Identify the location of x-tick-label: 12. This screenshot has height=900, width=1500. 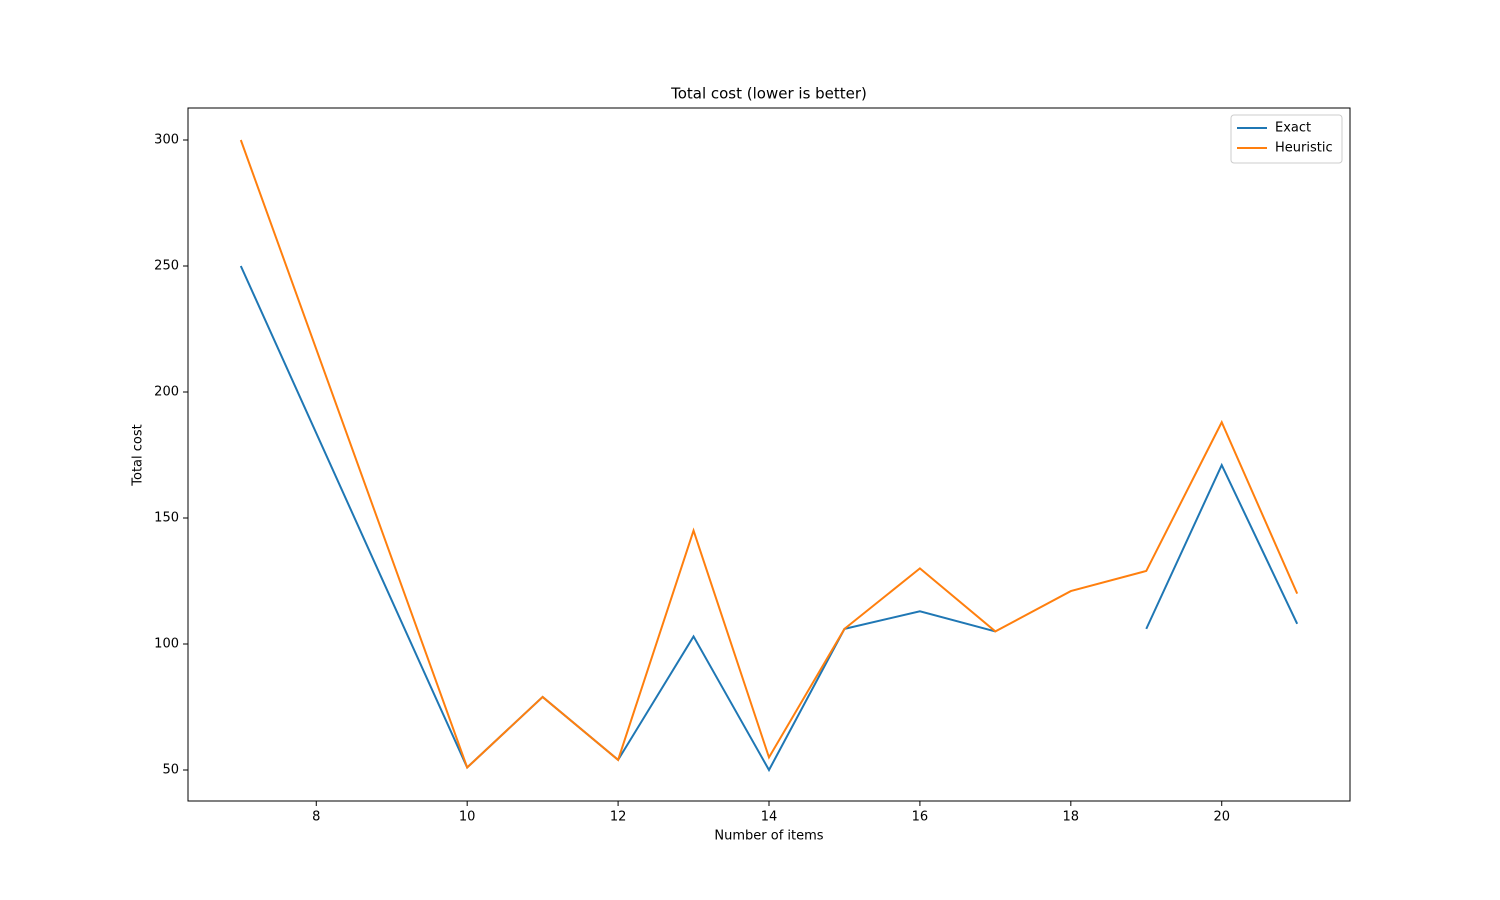
(618, 817).